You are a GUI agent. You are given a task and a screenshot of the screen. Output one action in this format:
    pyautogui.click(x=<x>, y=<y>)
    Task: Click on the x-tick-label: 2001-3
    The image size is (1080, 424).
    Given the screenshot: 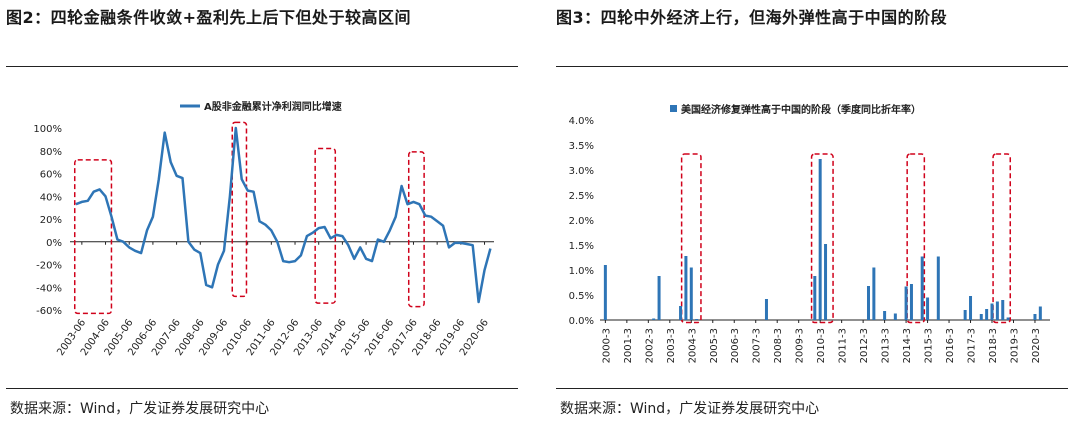 What is the action you would take?
    pyautogui.click(x=628, y=345)
    